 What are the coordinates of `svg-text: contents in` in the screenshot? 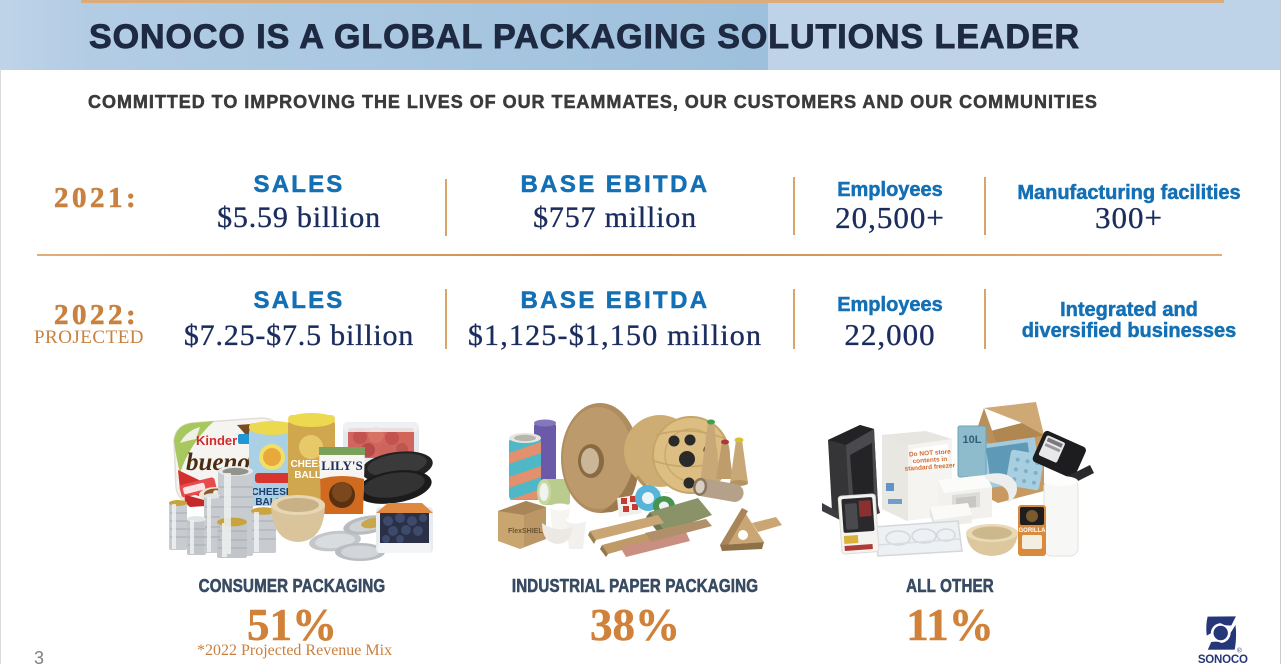 It's located at (929, 460).